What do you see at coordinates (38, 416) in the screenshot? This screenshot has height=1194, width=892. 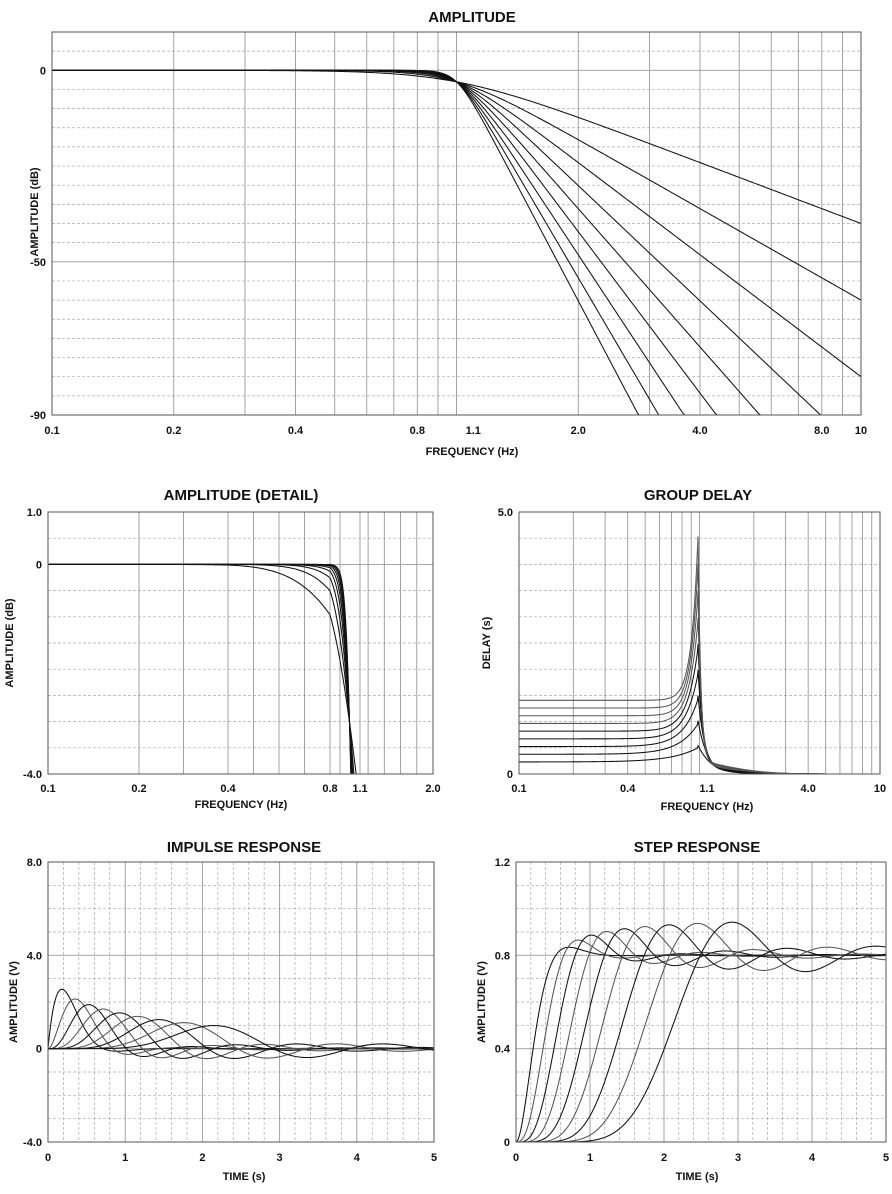 I see `y-tick-label: -90` at bounding box center [38, 416].